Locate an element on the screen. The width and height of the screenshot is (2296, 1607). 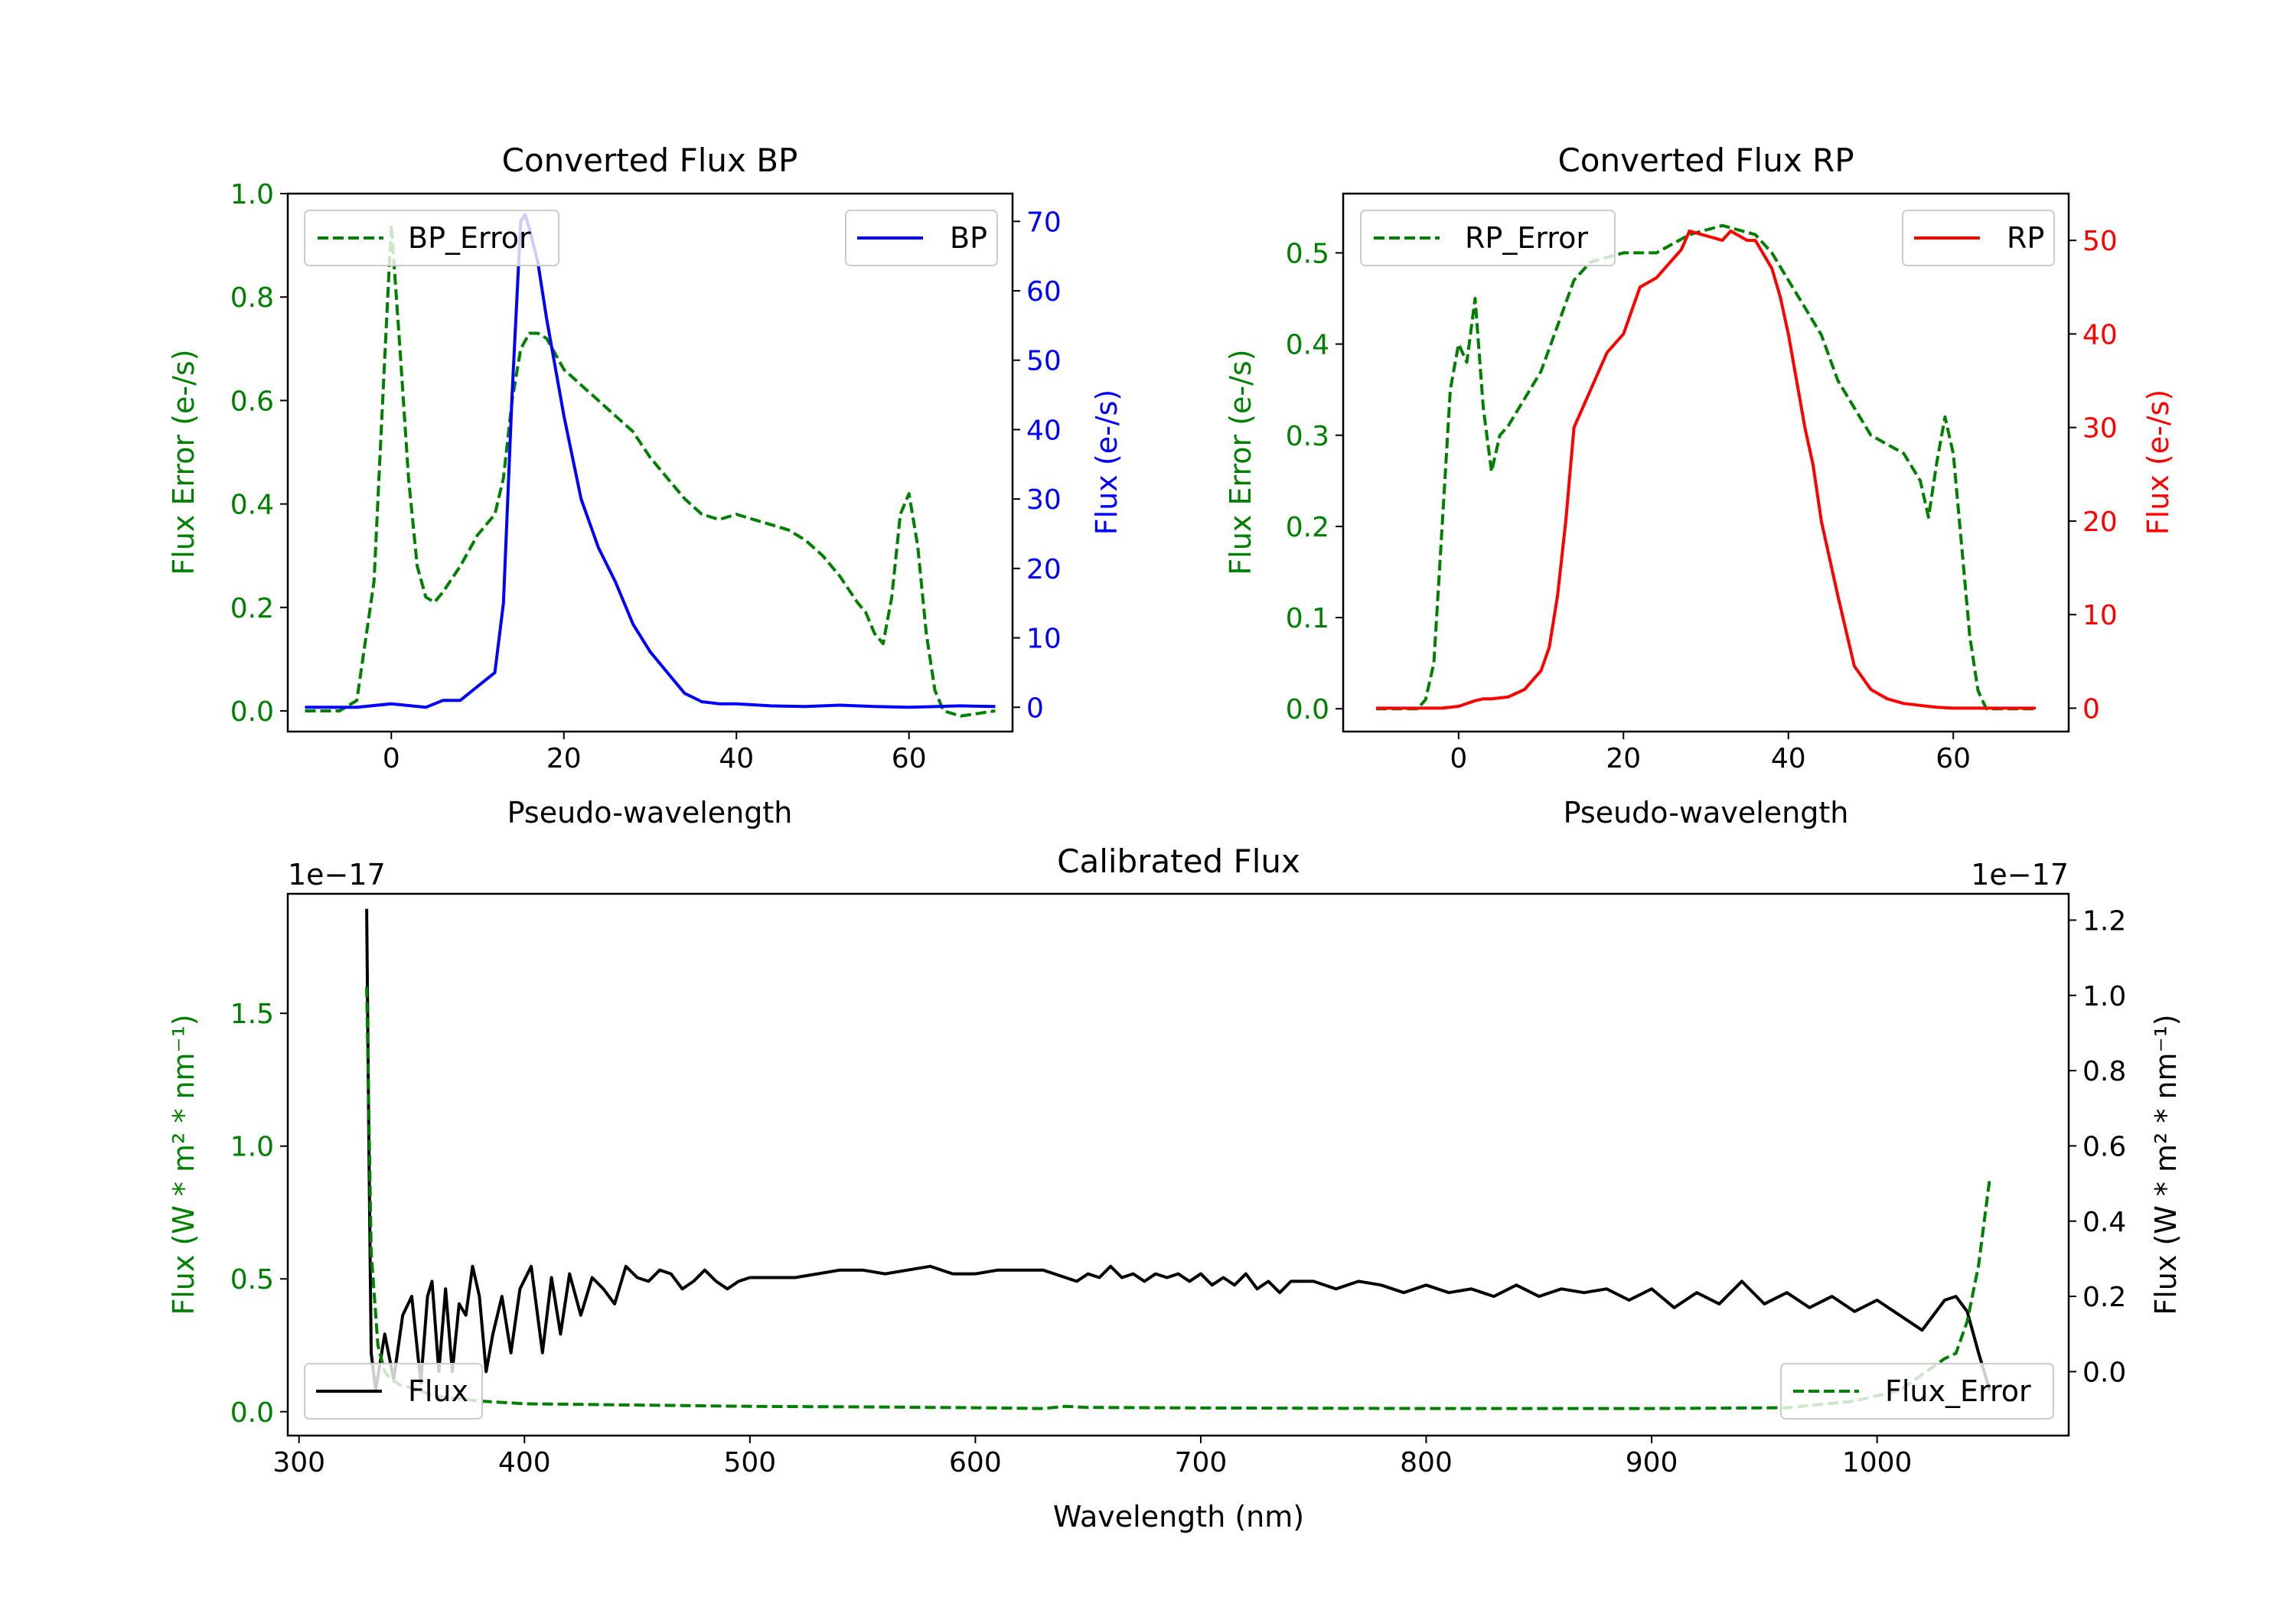
x-tick-label: 400 is located at coordinates (524, 1462).